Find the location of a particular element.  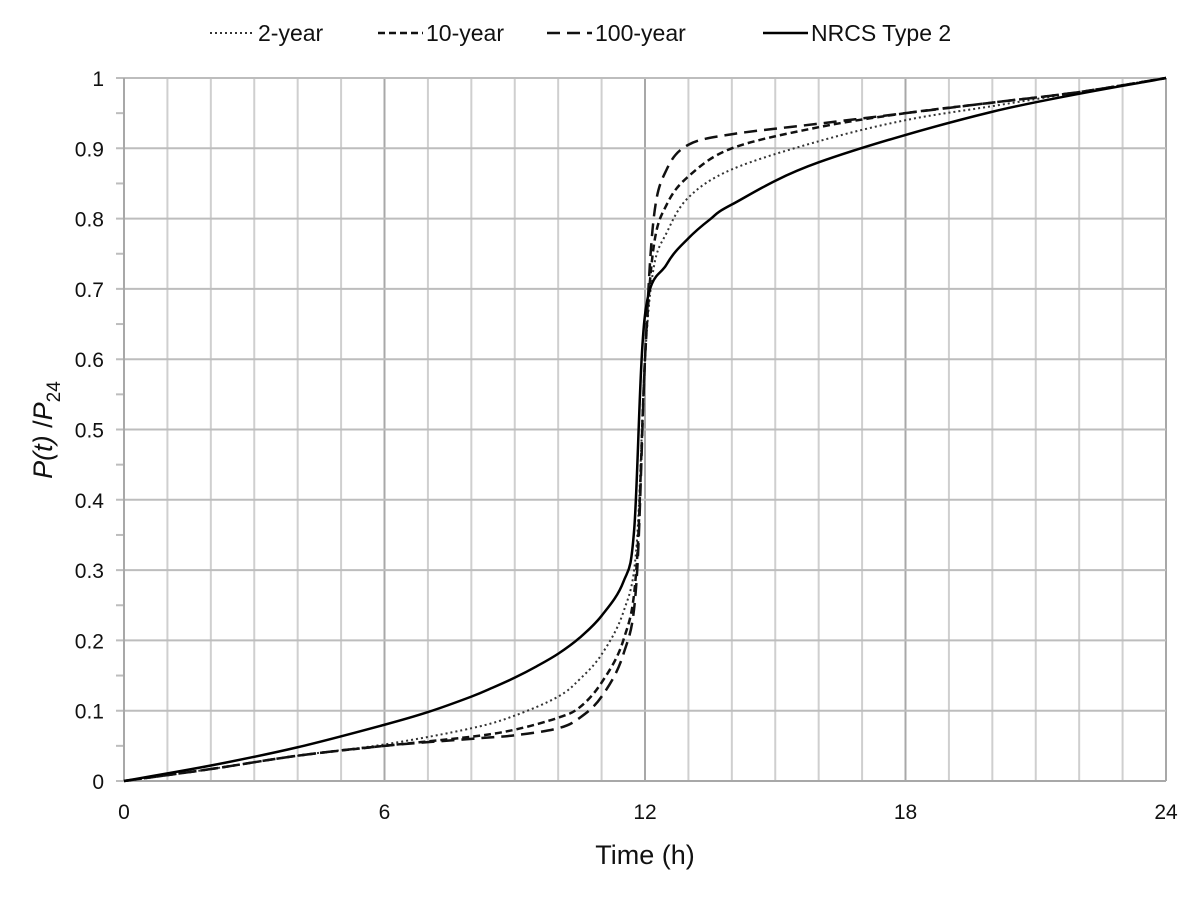

x-tick-label: 12 is located at coordinates (644, 812).